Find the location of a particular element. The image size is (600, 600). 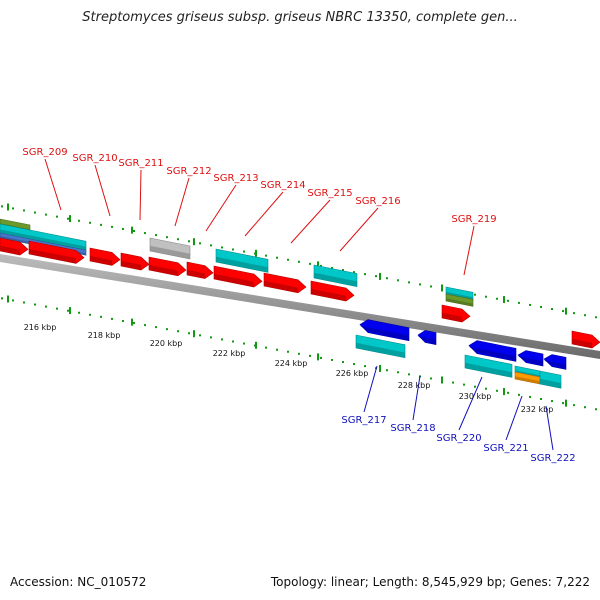

gene-label: SGR_215 is located at coordinates (329, 193).